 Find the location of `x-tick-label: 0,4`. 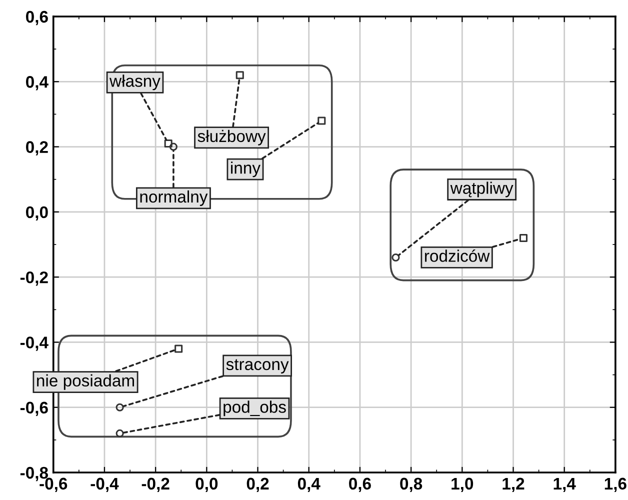

x-tick-label: 0,4 is located at coordinates (309, 485).